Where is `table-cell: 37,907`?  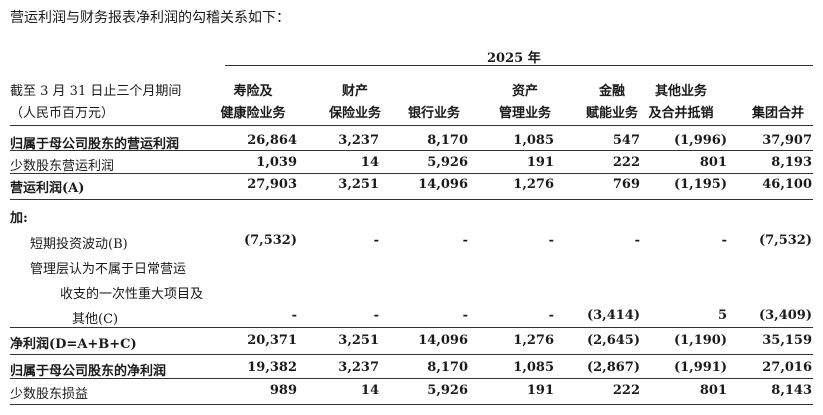 table-cell: 37,907 is located at coordinates (787, 140).